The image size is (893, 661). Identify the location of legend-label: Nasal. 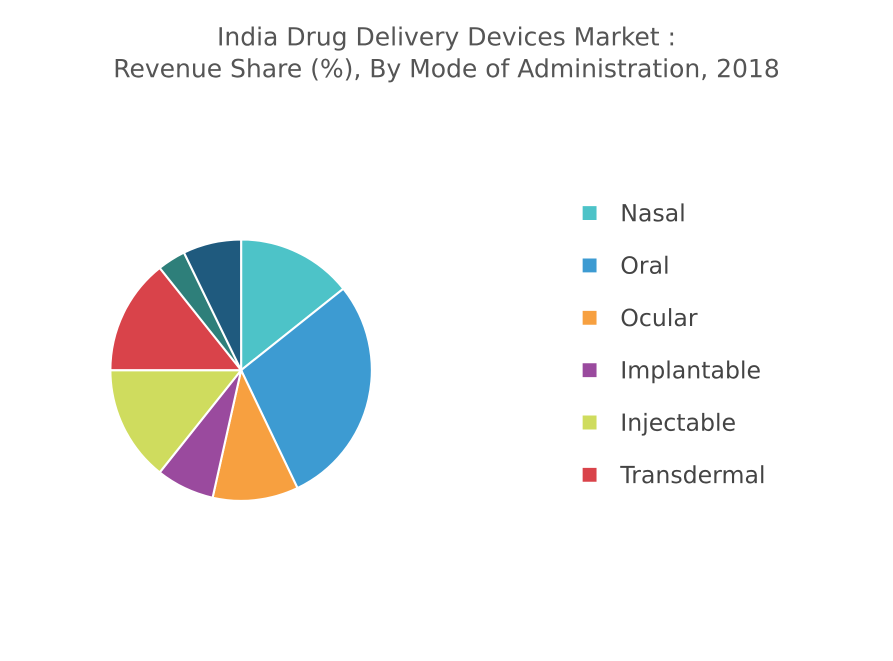
(653, 212).